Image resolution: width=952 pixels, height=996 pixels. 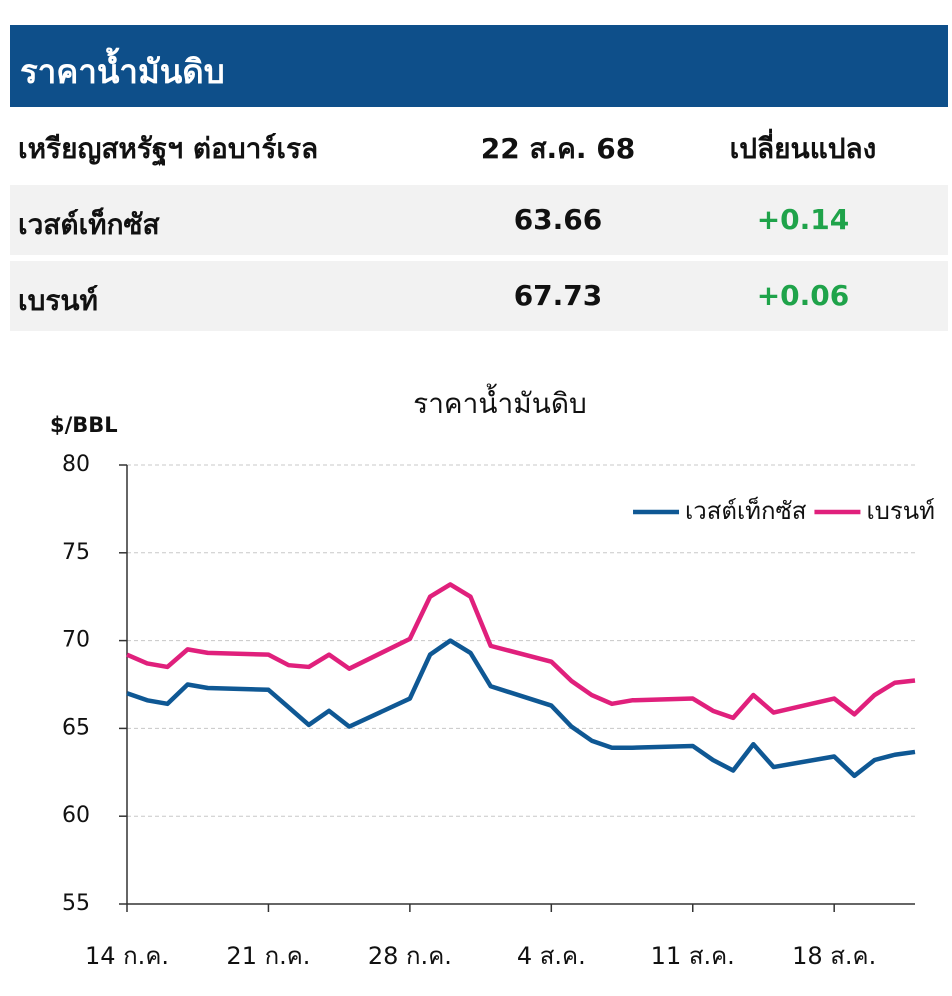 I want to click on x-tick-label: 18 ส.ค., so click(x=834, y=956).